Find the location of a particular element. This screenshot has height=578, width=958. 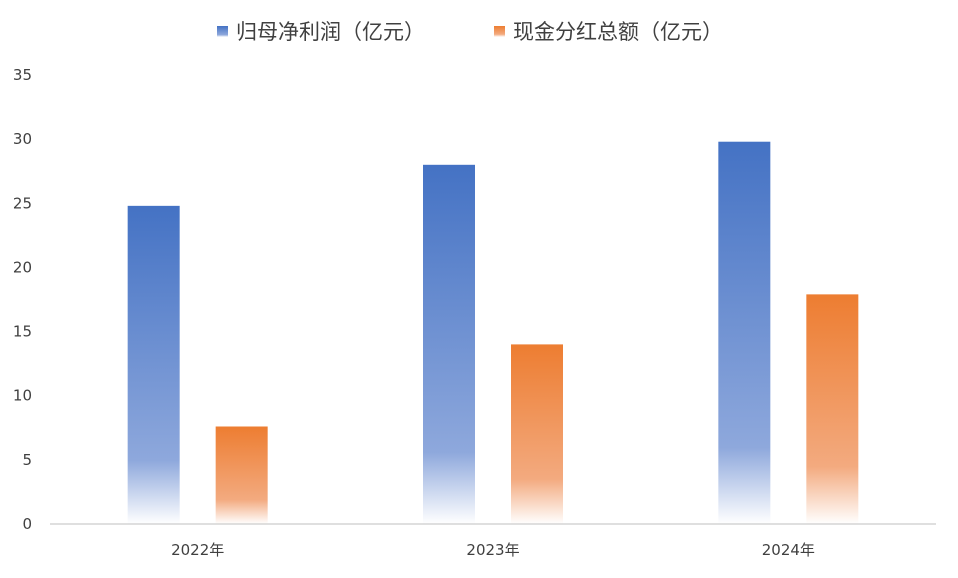

legend-item-profit: 归母净利润（亿元） is located at coordinates (321, 32).